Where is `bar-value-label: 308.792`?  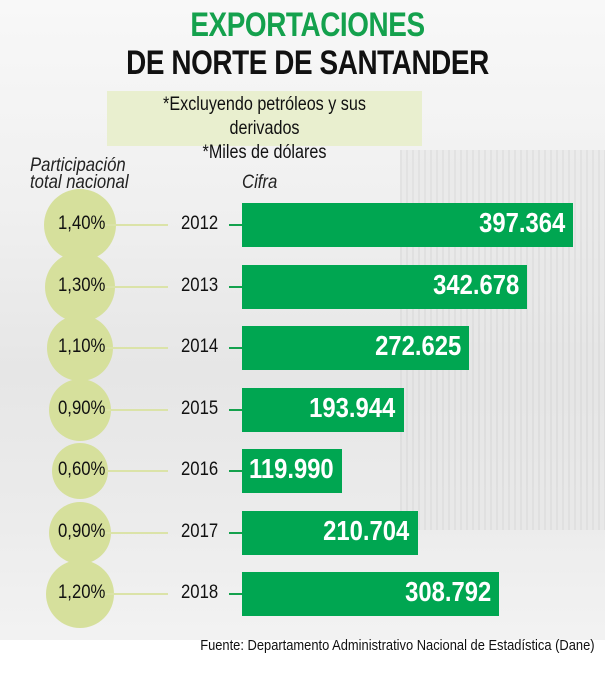
bar-value-label: 308.792 is located at coordinates (448, 591).